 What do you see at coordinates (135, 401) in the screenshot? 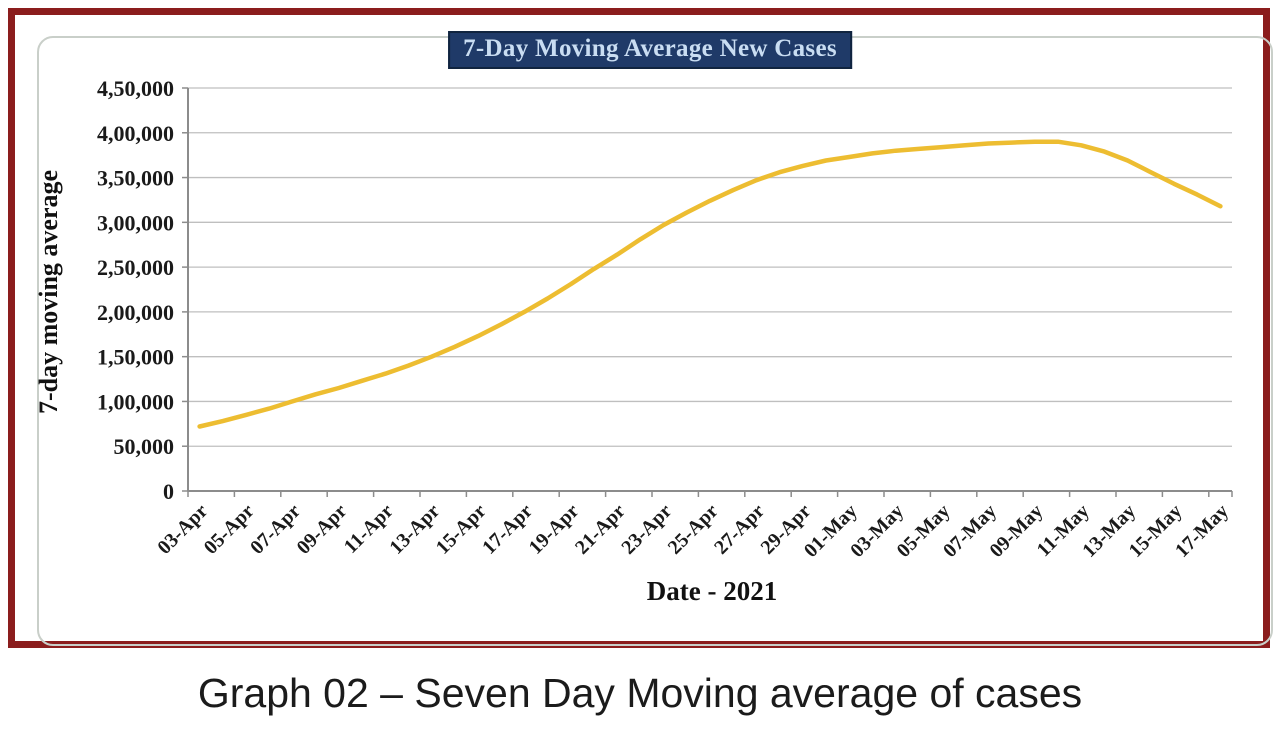
I see `y-tick-label: 1,00,000` at bounding box center [135, 401].